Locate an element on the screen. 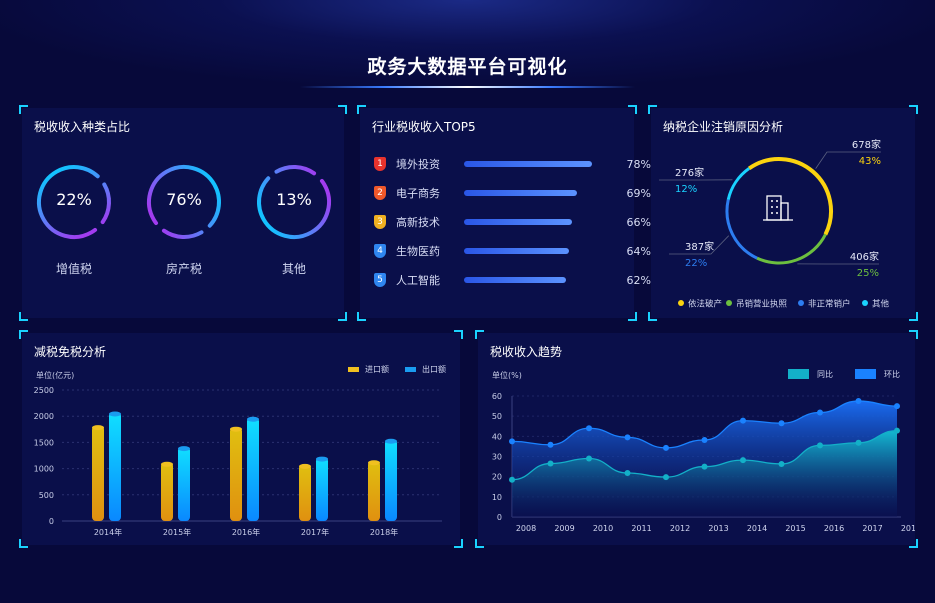  y-tick-label: 1000 is located at coordinates (44, 469).